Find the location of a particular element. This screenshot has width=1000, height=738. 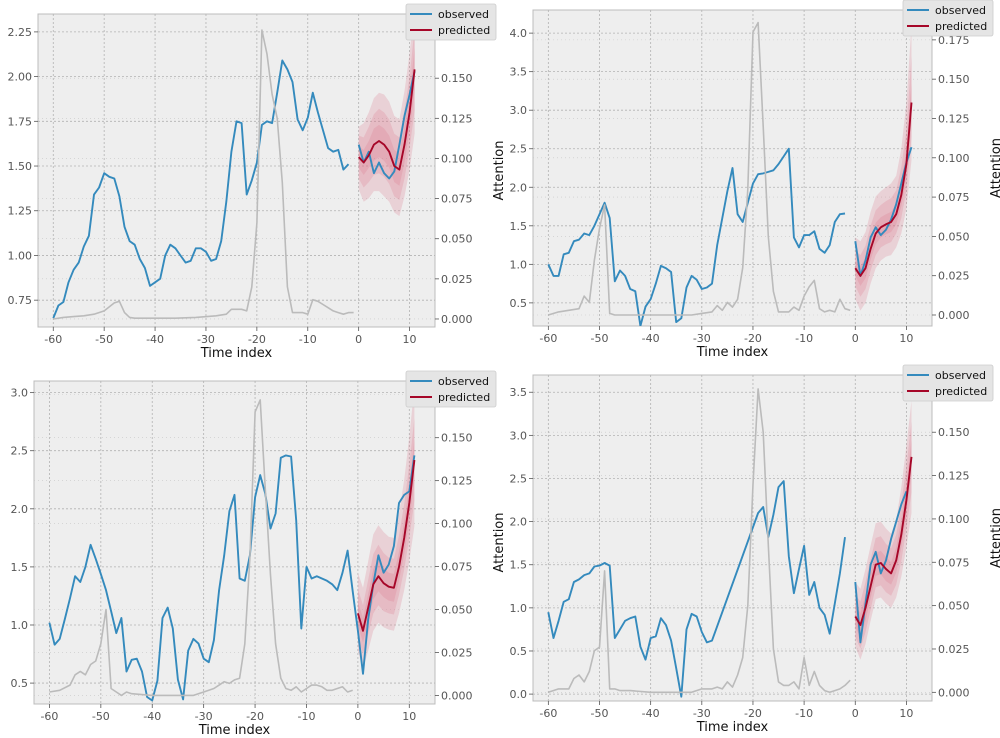

y-tick-label: 1.25 is located at coordinates (20, 211).